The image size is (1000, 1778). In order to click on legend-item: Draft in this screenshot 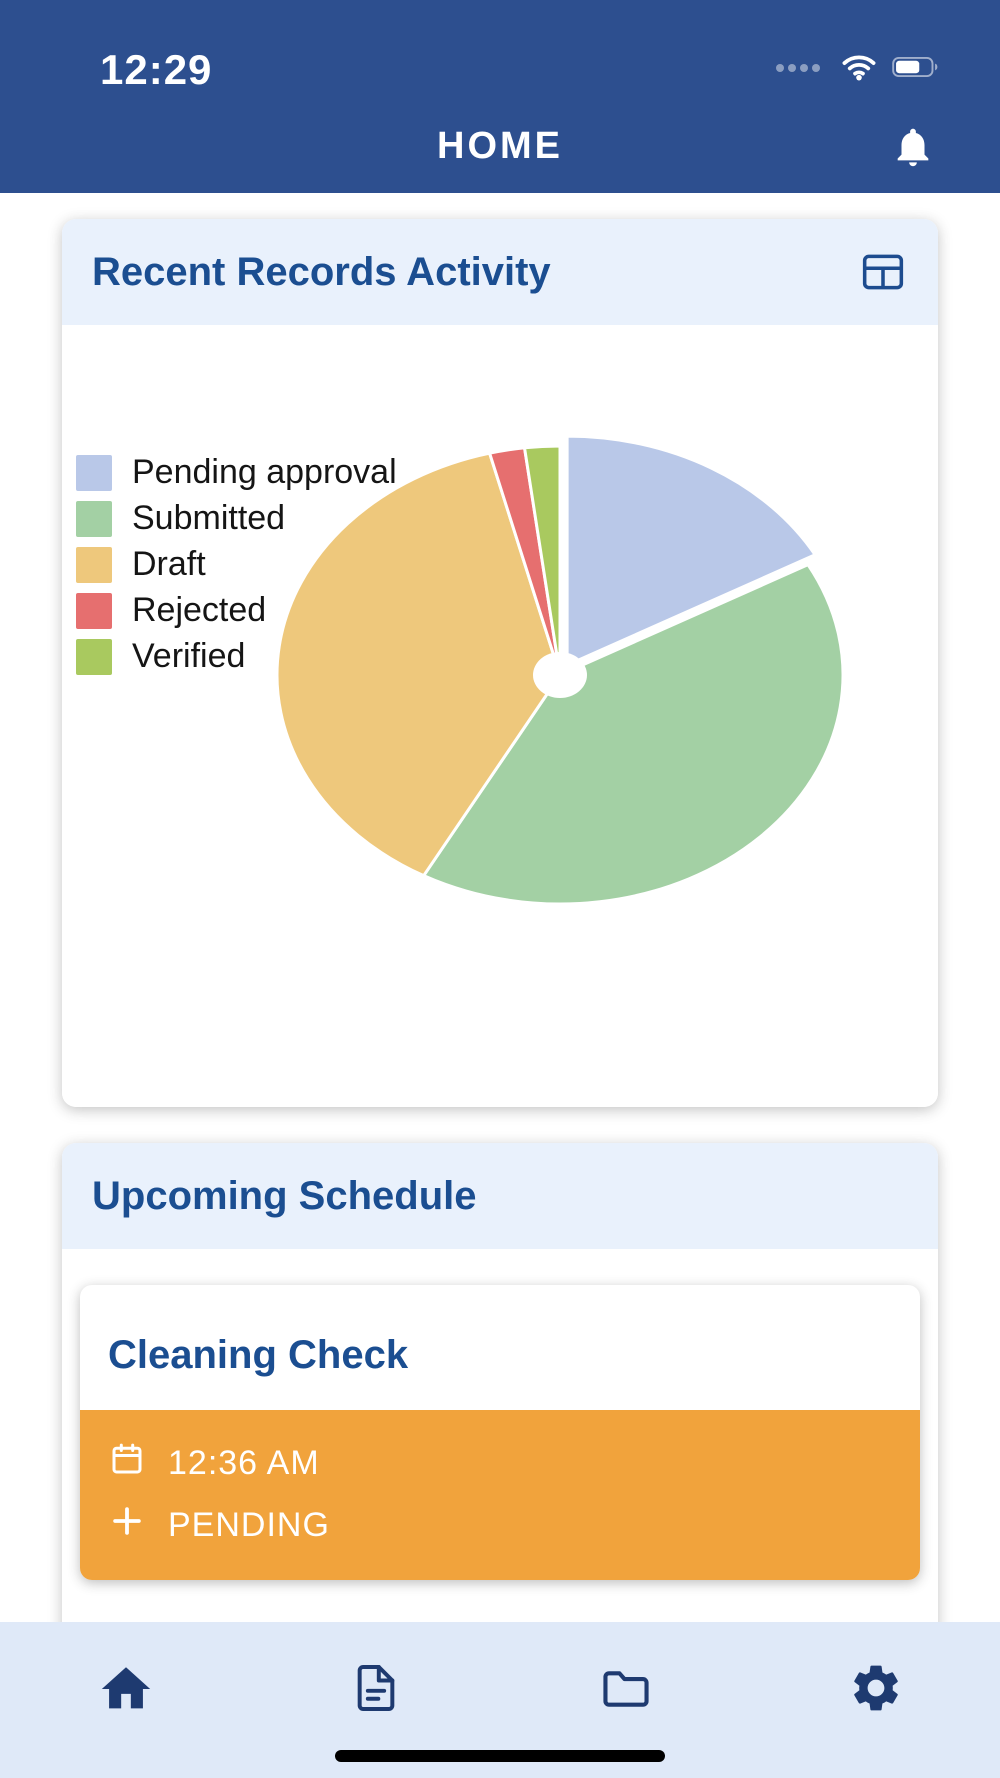, I will do `click(236, 564)`.